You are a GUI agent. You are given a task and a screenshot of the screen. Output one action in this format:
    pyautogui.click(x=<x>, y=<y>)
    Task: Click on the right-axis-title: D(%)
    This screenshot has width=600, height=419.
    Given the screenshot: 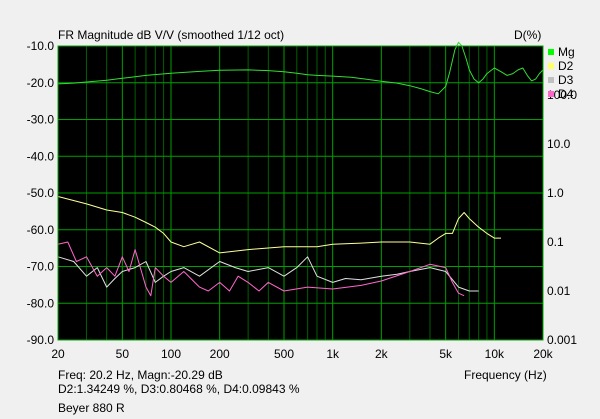 What is the action you would take?
    pyautogui.click(x=528, y=35)
    